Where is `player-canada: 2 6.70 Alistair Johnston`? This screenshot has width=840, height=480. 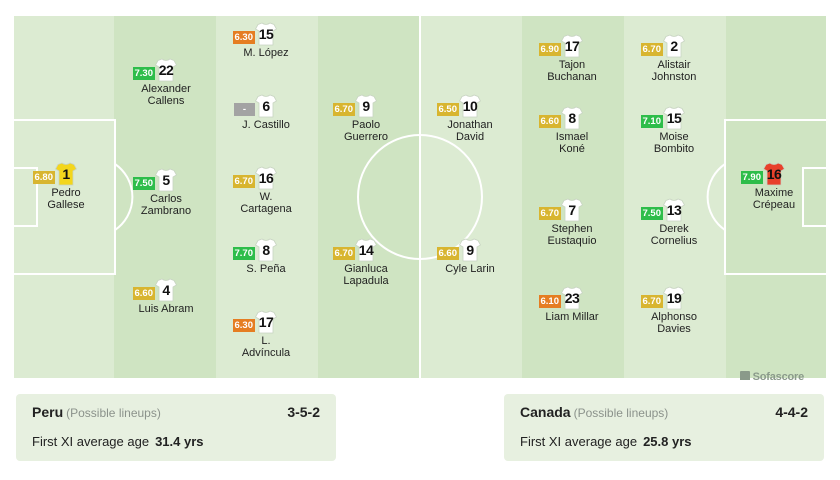 player-canada: 2 6.70 Alistair Johnston is located at coordinates (674, 58).